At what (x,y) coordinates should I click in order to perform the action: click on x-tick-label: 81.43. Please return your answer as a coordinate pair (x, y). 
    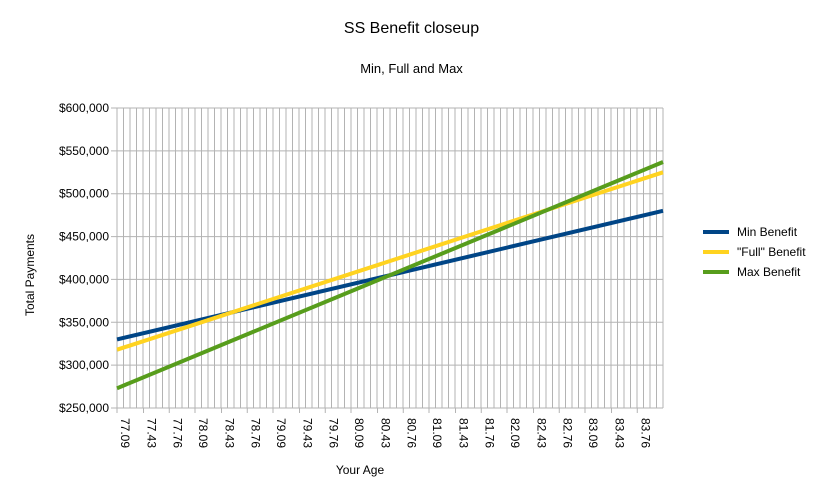
    Looking at the image, I should click on (464, 433).